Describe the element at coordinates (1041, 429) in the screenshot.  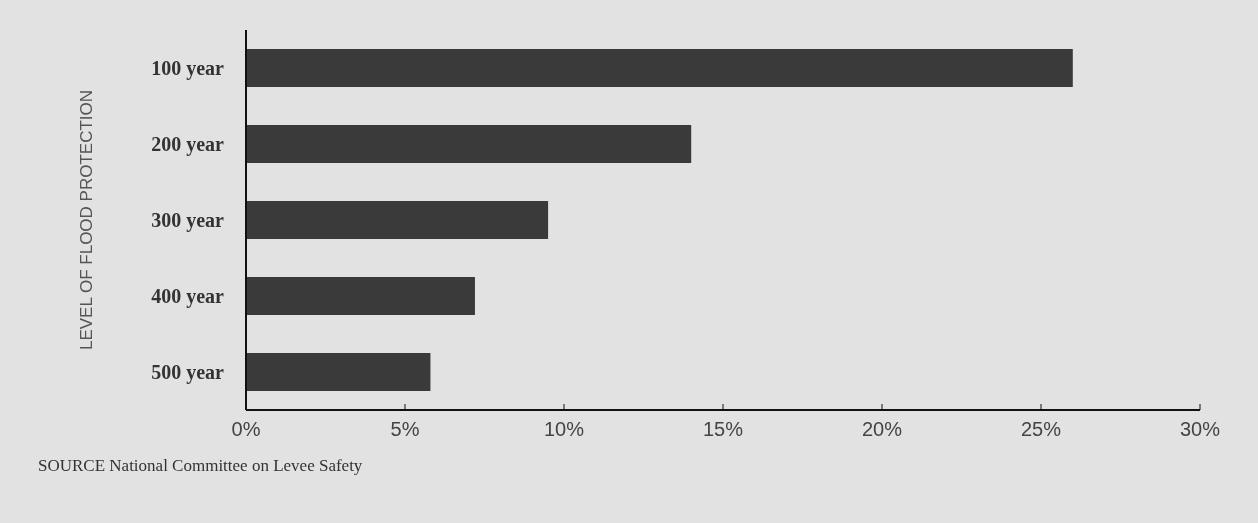
I see `x-tick-label: 25%` at that location.